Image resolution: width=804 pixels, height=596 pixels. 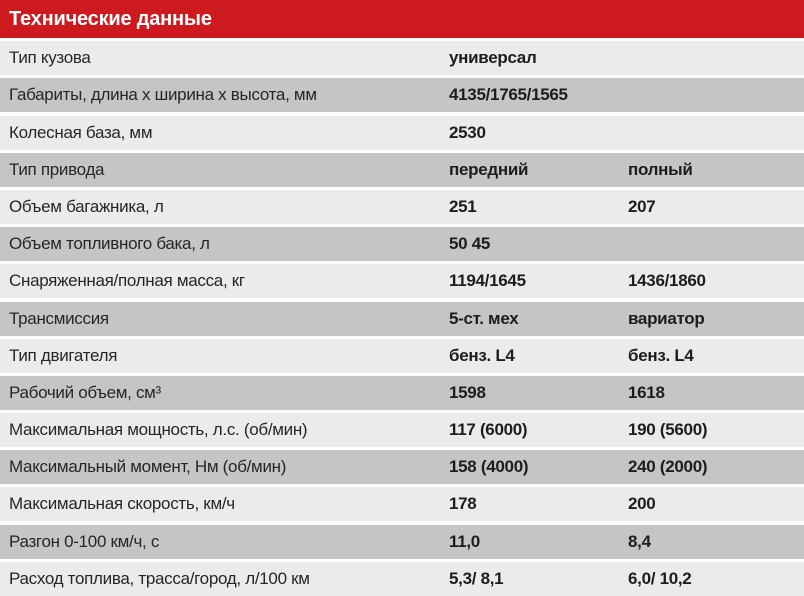 What do you see at coordinates (666, 318) in the screenshot?
I see `spec-value-2: вариатор` at bounding box center [666, 318].